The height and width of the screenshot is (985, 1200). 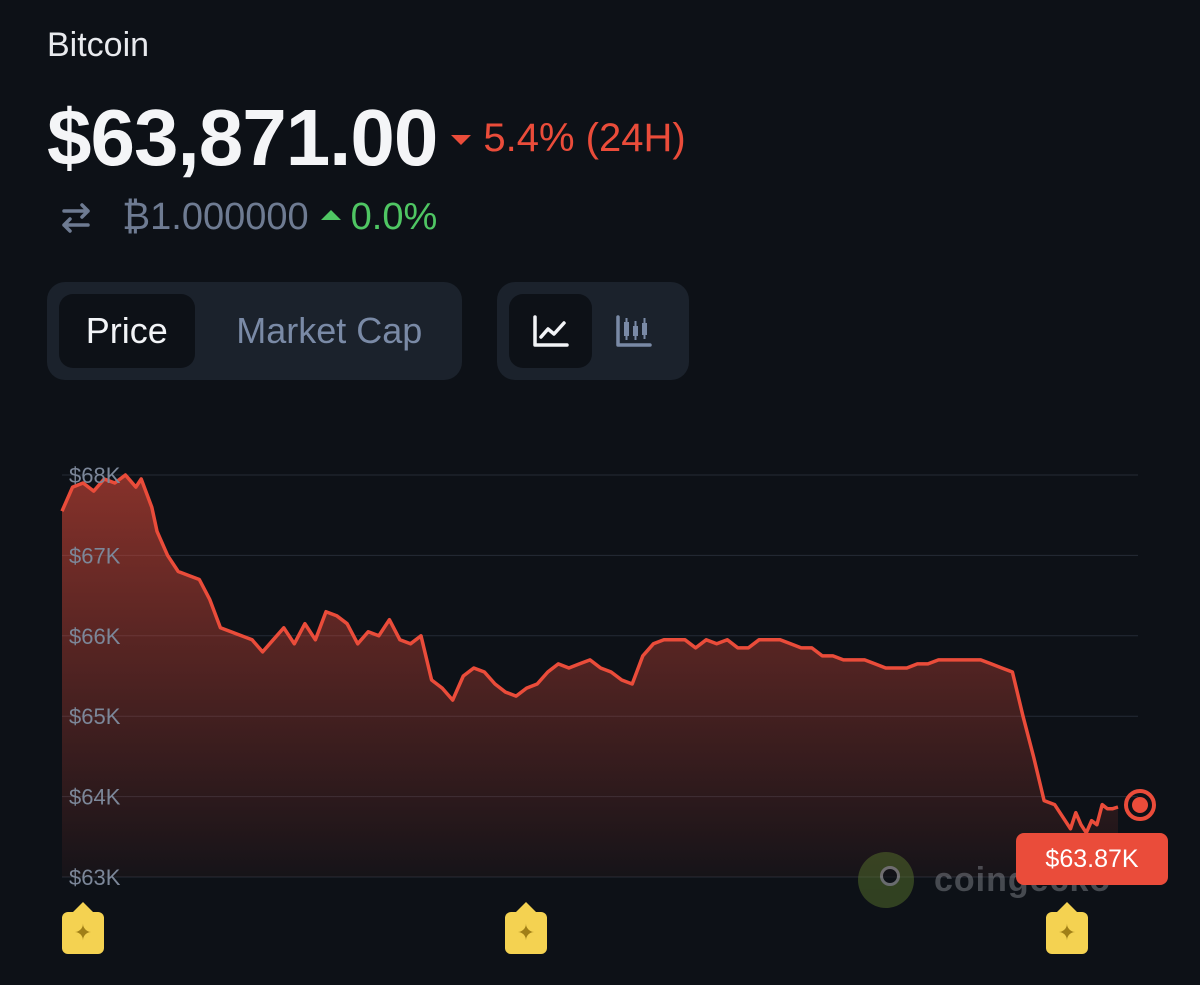 What do you see at coordinates (394, 217) in the screenshot?
I see `btc-change-value: 0.0%` at bounding box center [394, 217].